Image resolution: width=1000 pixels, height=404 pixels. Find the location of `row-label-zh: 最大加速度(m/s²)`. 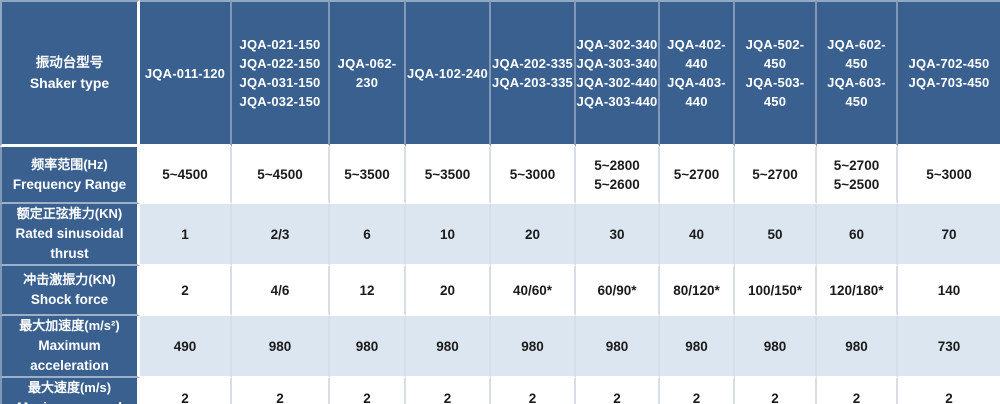

row-label-zh: 最大加速度(m/s²) is located at coordinates (69, 325).